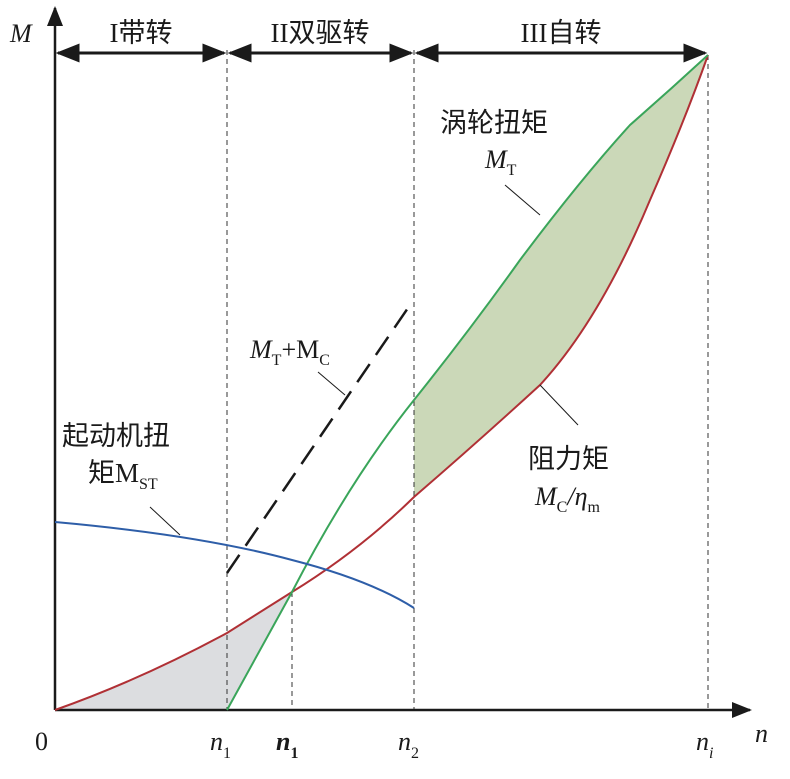 Image resolution: width=790 pixels, height=779 pixels. What do you see at coordinates (494, 123) in the screenshot?
I see `turbine-name: 涡轮扭矩` at bounding box center [494, 123].